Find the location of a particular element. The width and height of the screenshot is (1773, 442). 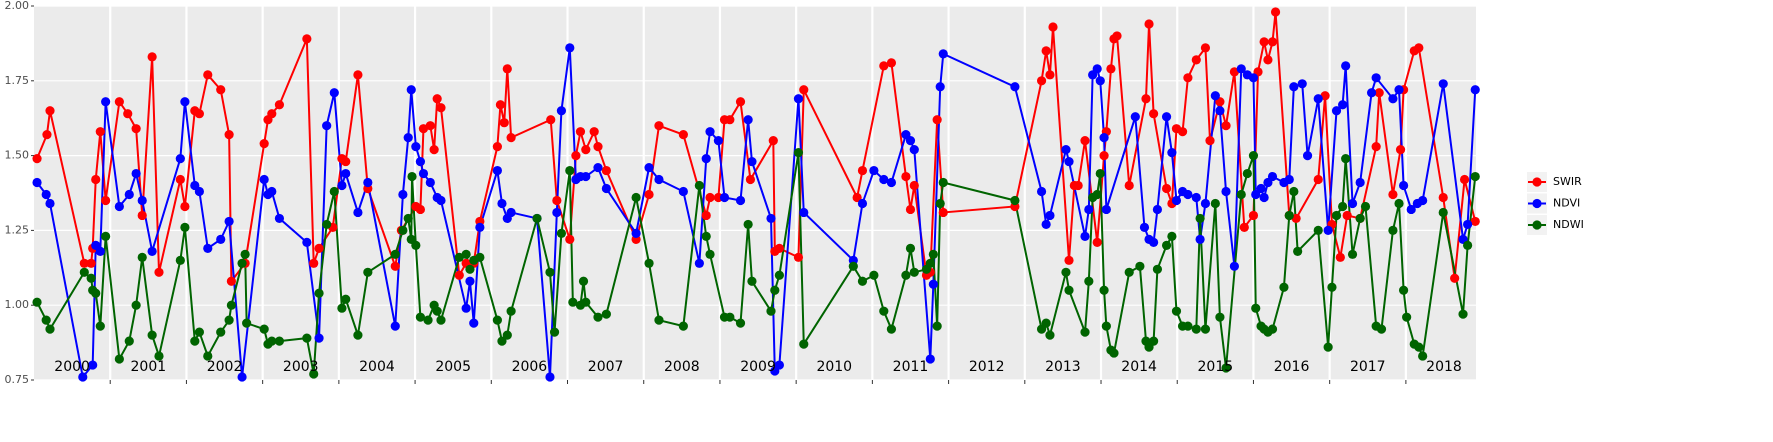

year-label: 2008 is located at coordinates (682, 367).